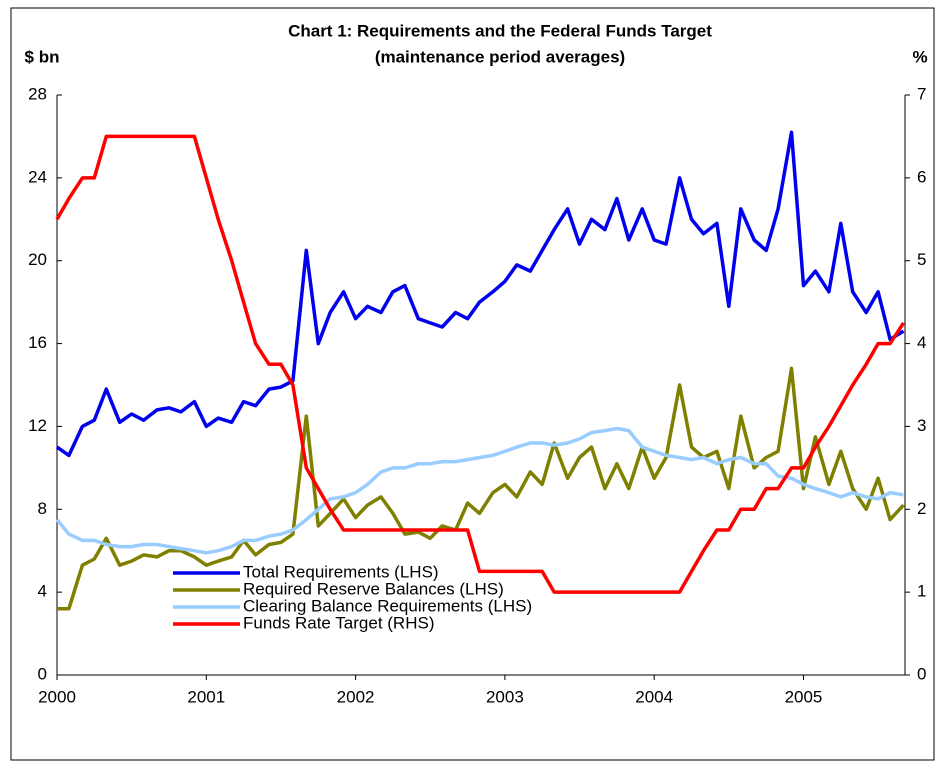 This screenshot has width=945, height=769. I want to click on x-tick-label: 2000, so click(57, 696).